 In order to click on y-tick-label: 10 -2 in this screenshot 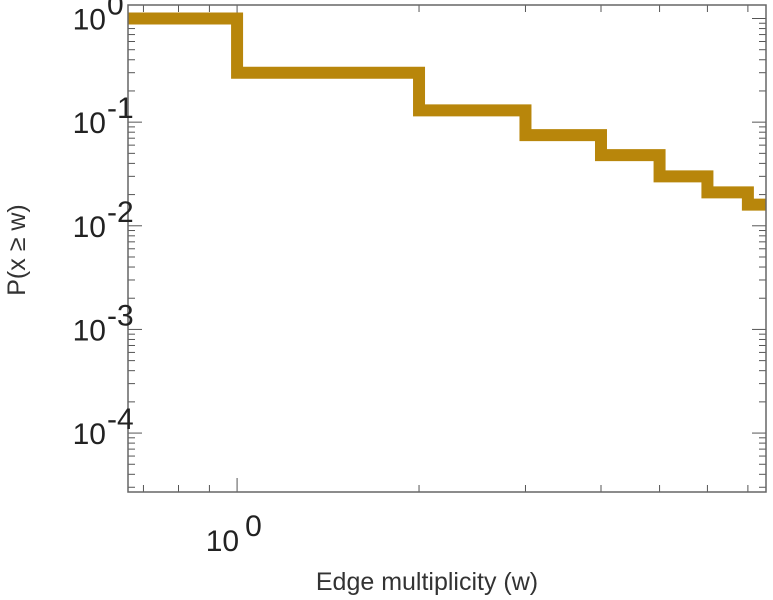, I will do `click(103, 220)`.